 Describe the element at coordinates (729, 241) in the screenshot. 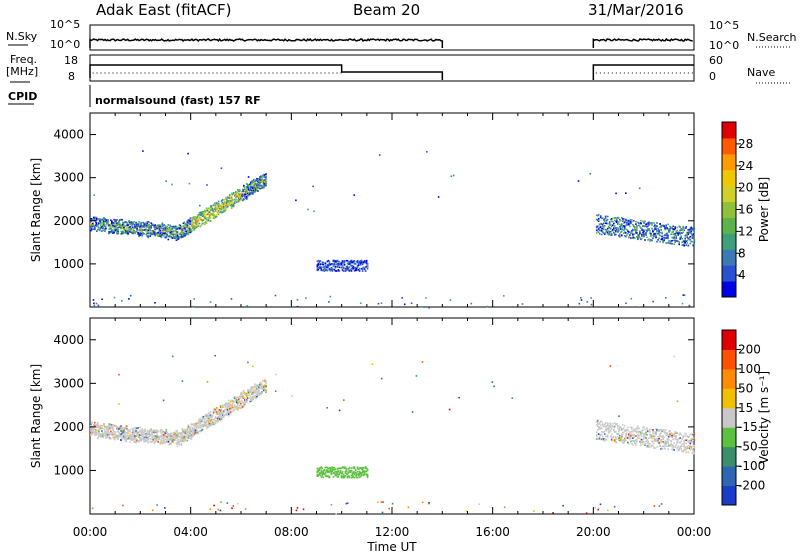

I see `power-colorbar-swatch` at that location.